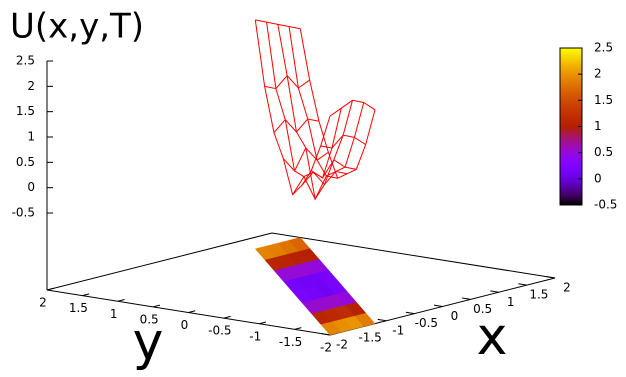 The width and height of the screenshot is (626, 377). I want to click on x-tick-label: 0, so click(455, 316).